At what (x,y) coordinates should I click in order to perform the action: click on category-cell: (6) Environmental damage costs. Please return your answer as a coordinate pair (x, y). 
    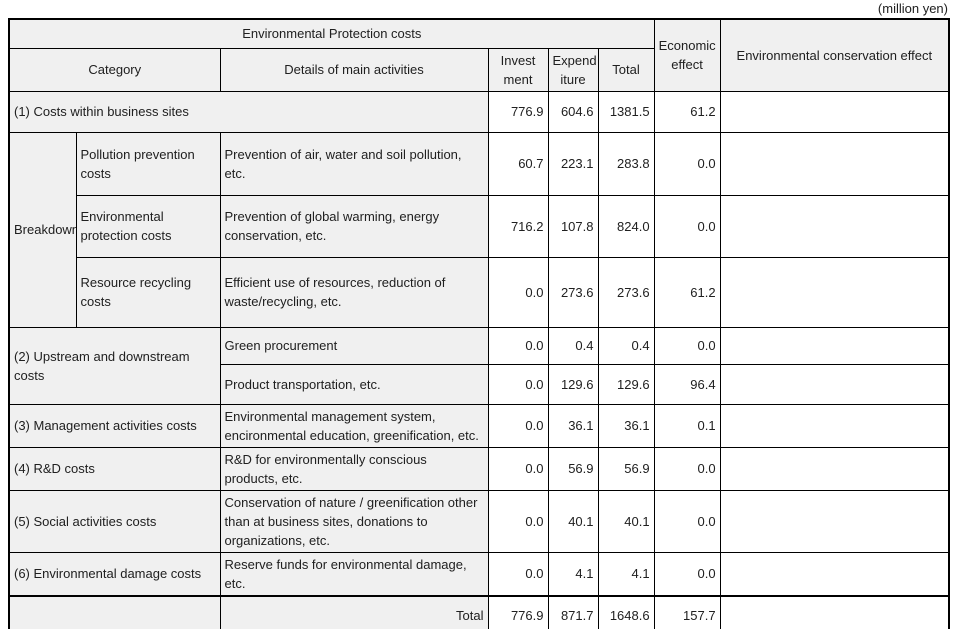
    Looking at the image, I should click on (114, 573).